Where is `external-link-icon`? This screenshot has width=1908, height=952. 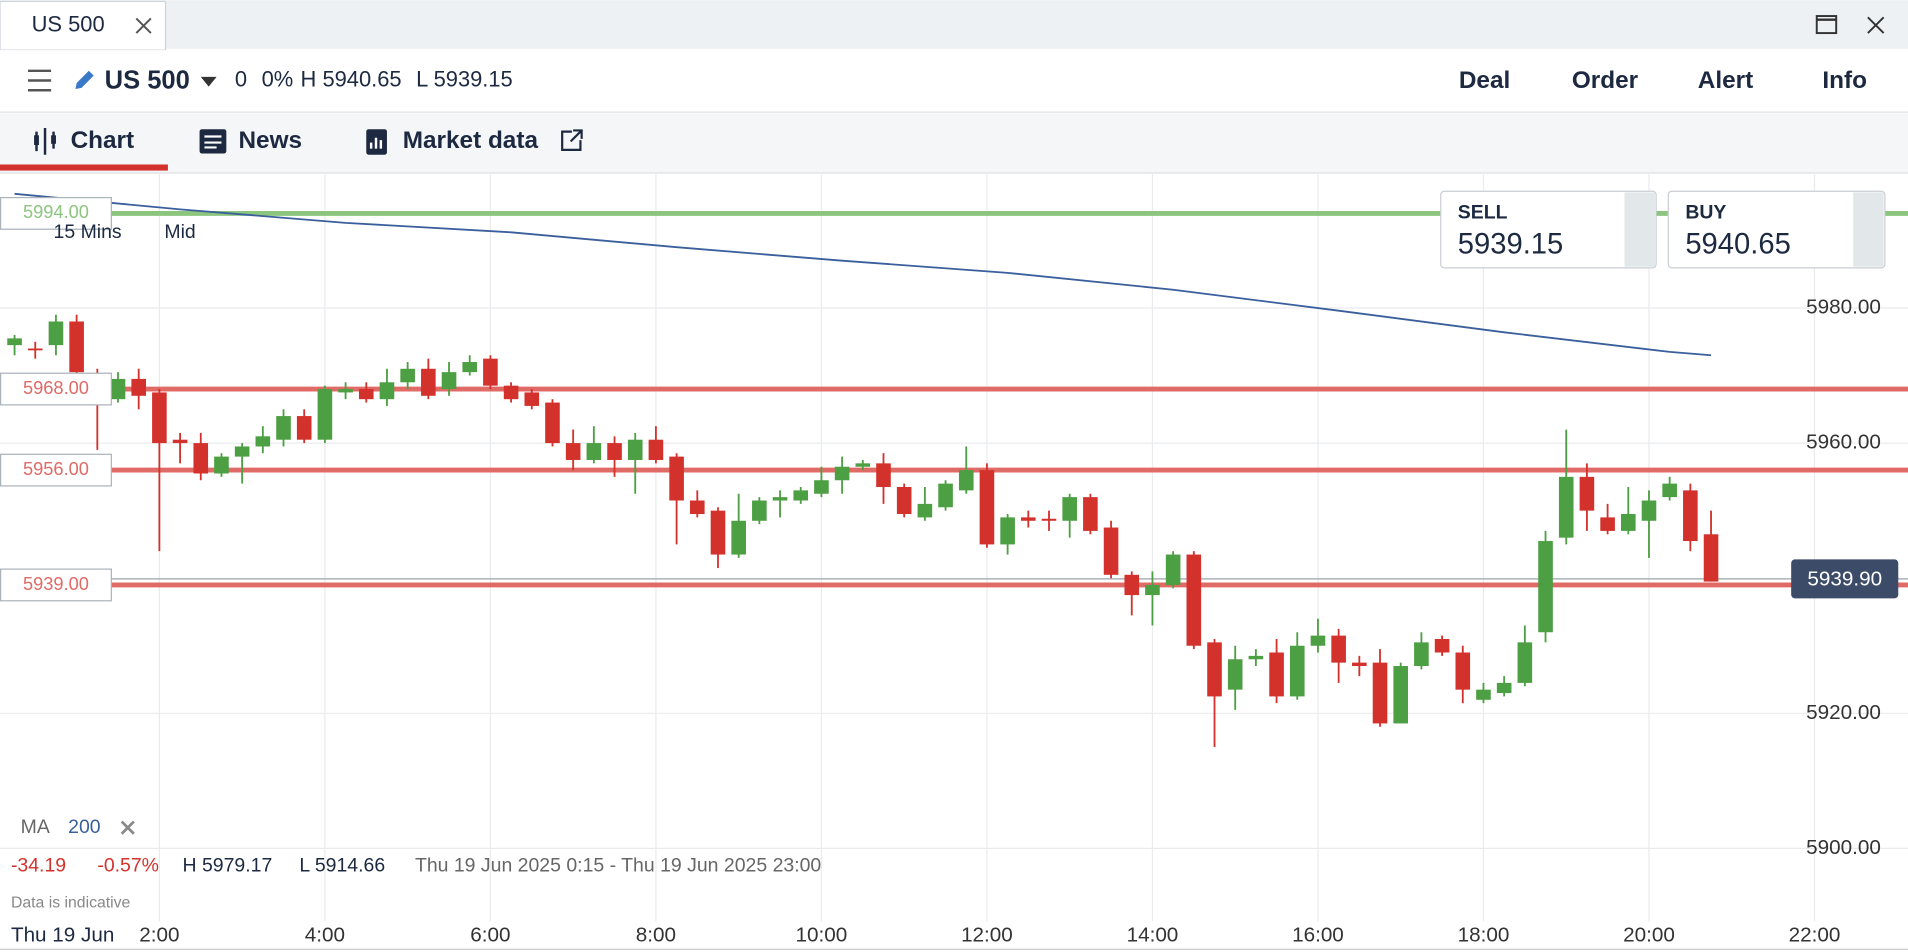 external-link-icon is located at coordinates (572, 140).